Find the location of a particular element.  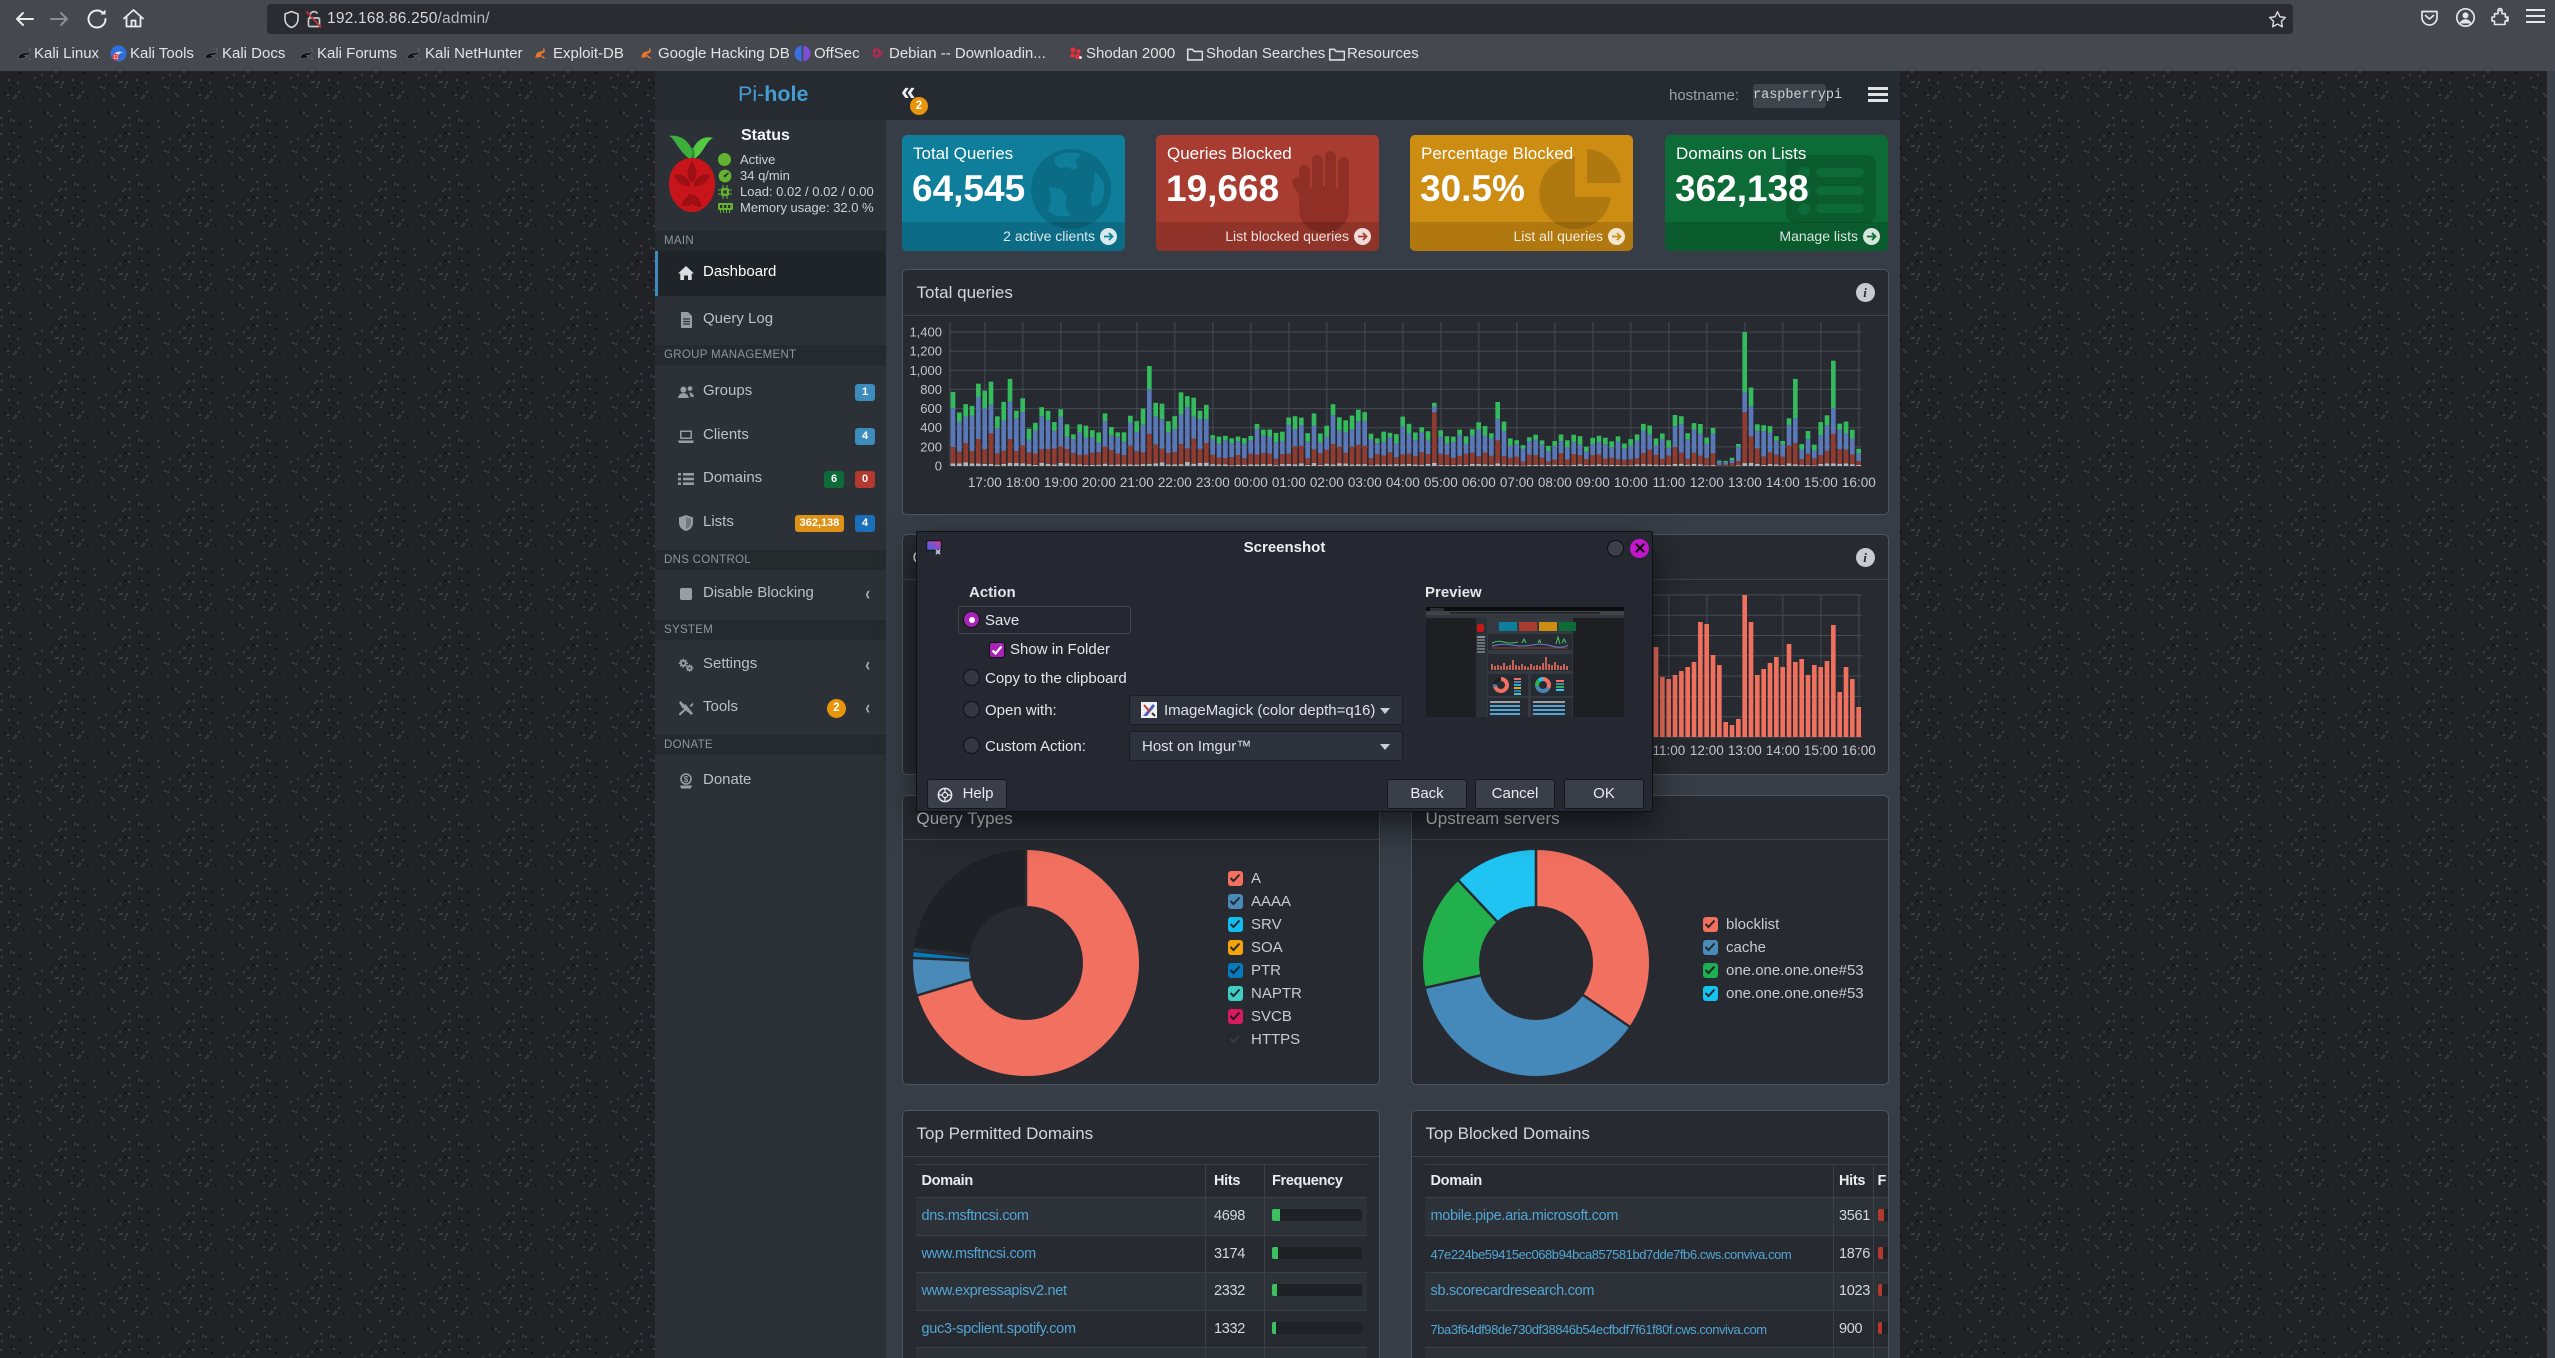

svg-text: 04:00 is located at coordinates (1403, 482).